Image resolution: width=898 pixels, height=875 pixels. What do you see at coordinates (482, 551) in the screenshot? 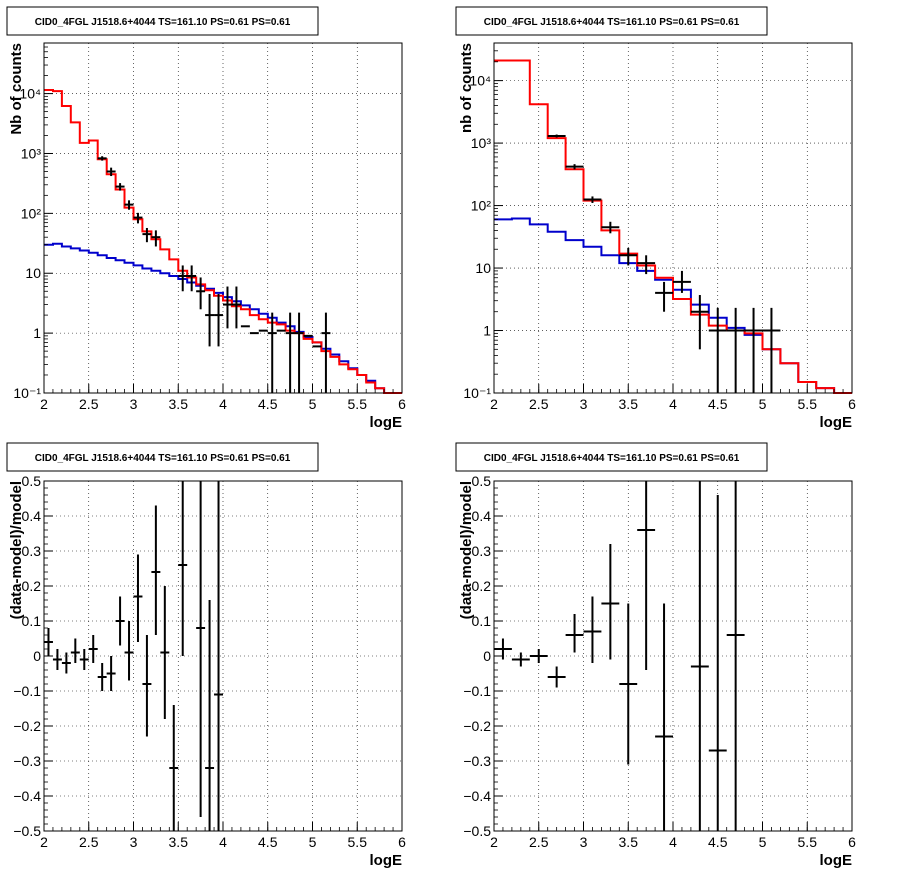
I see `y-tick-label: 0.3` at bounding box center [482, 551].